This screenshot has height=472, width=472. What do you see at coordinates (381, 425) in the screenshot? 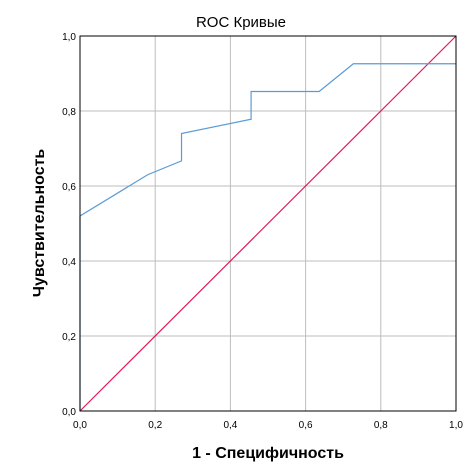
I see `x-tick-label: 0,8` at bounding box center [381, 425].